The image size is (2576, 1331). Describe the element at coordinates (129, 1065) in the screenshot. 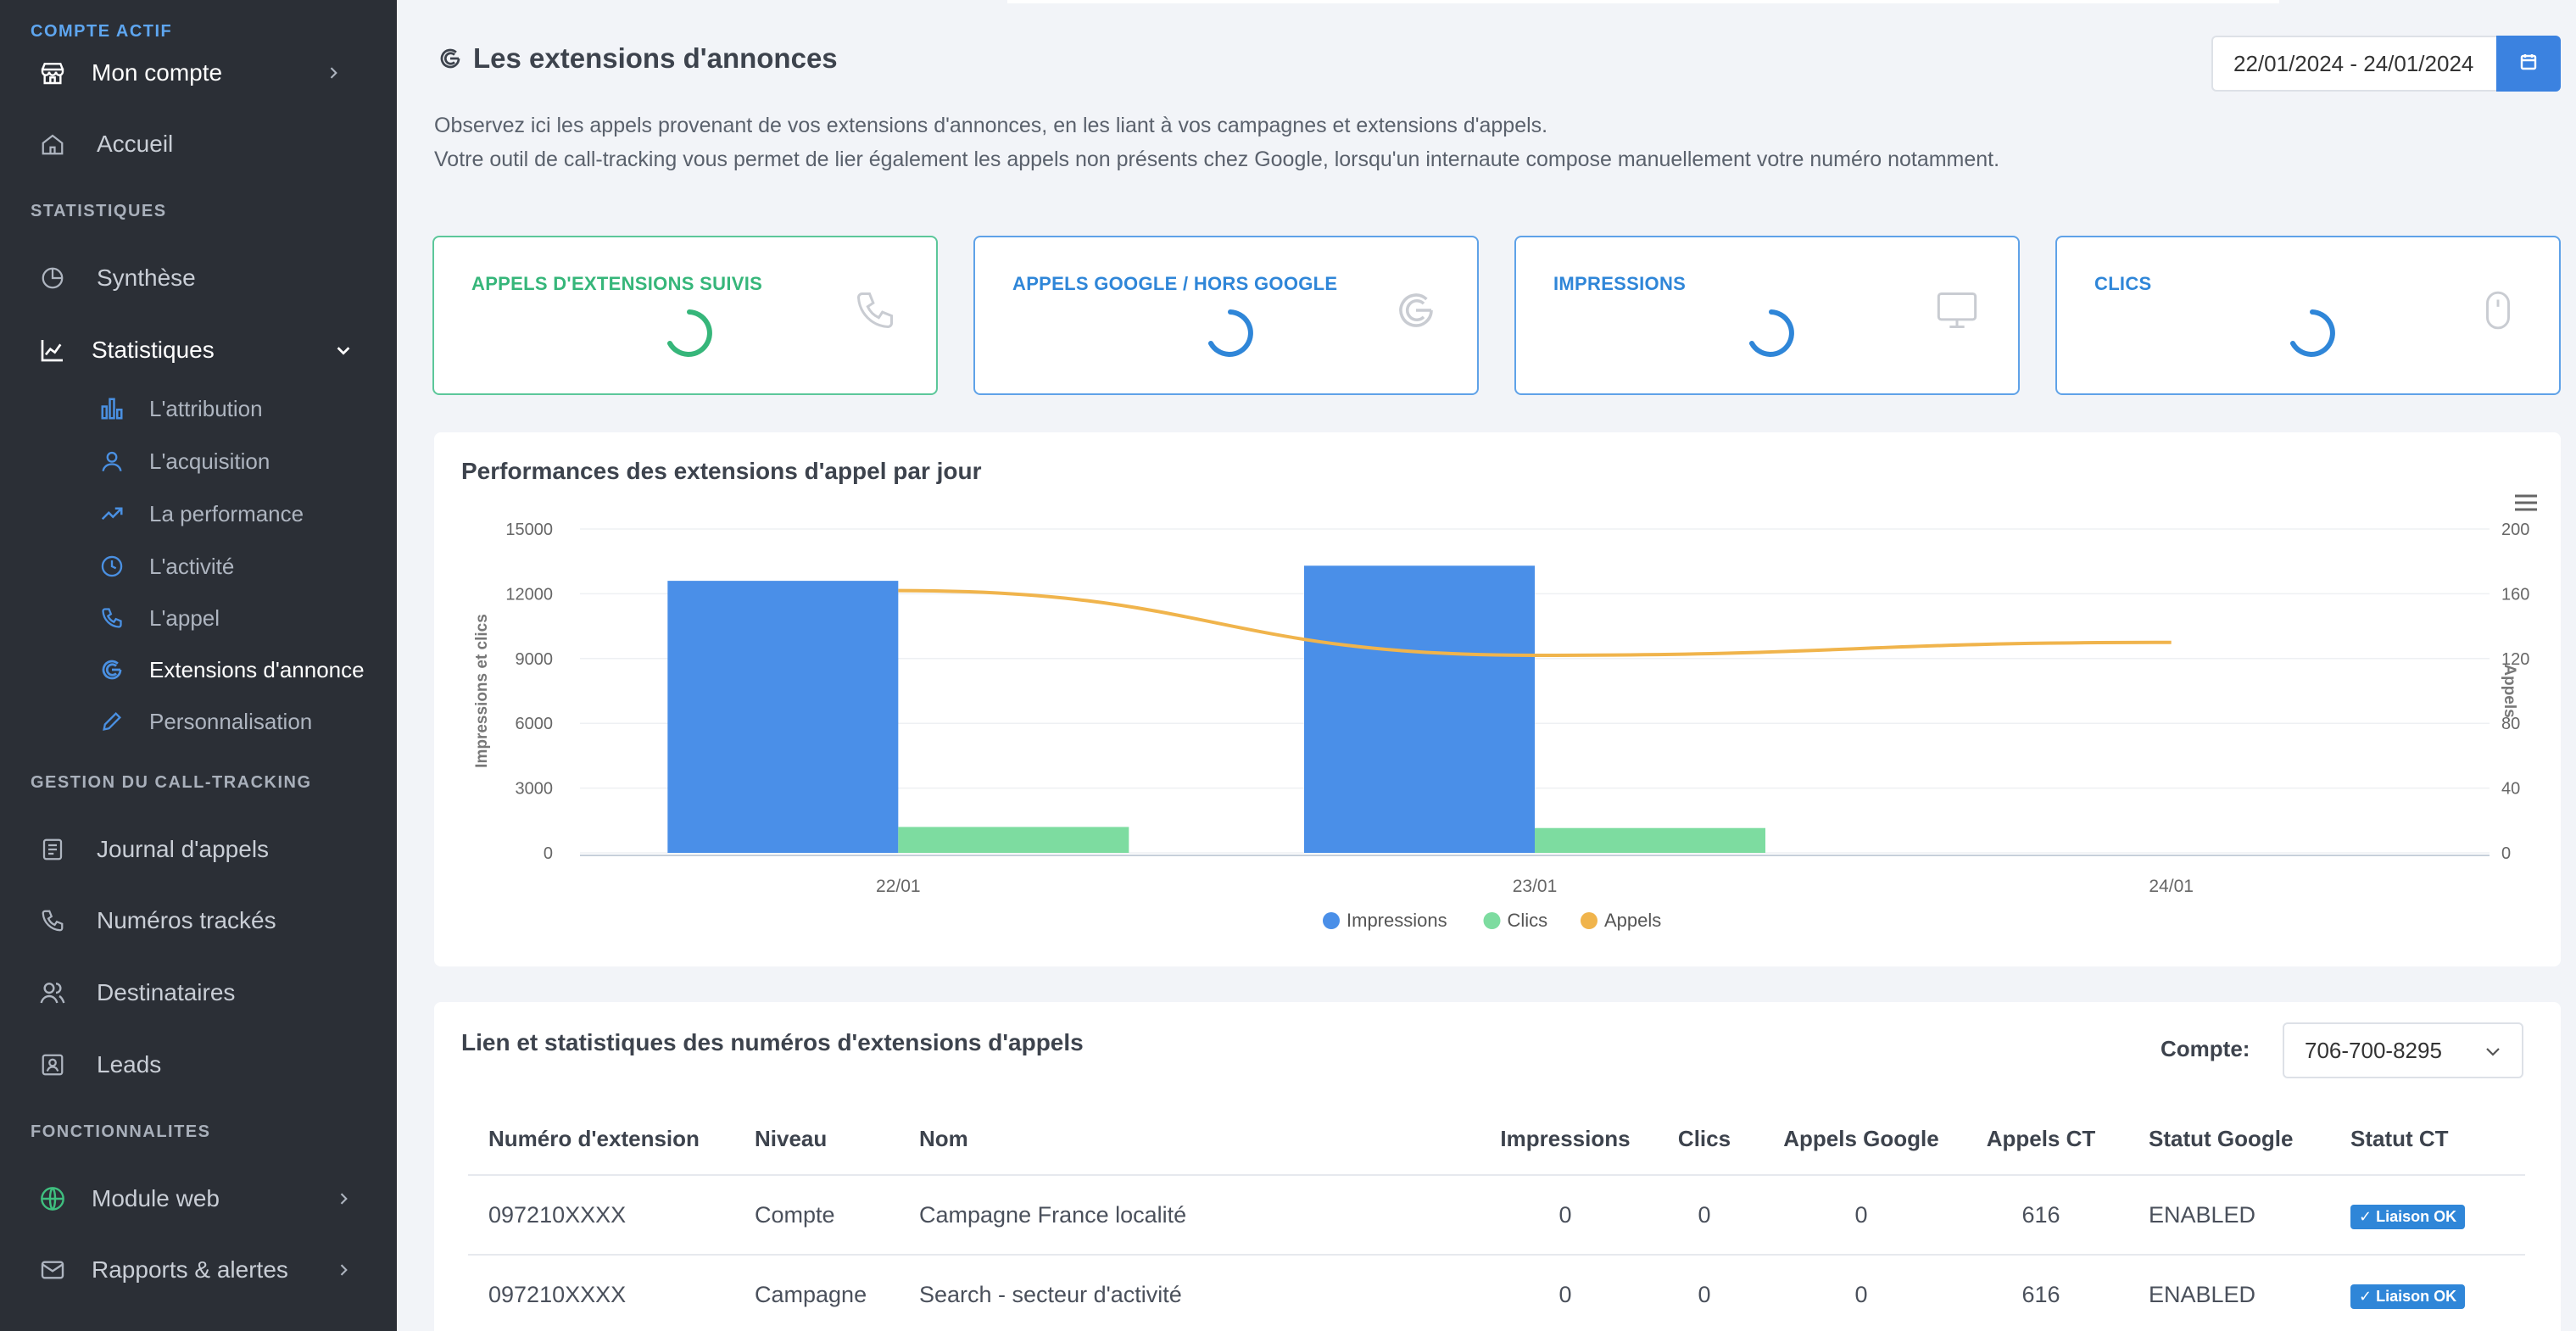

I see `sidebar-item-label: Leads` at that location.